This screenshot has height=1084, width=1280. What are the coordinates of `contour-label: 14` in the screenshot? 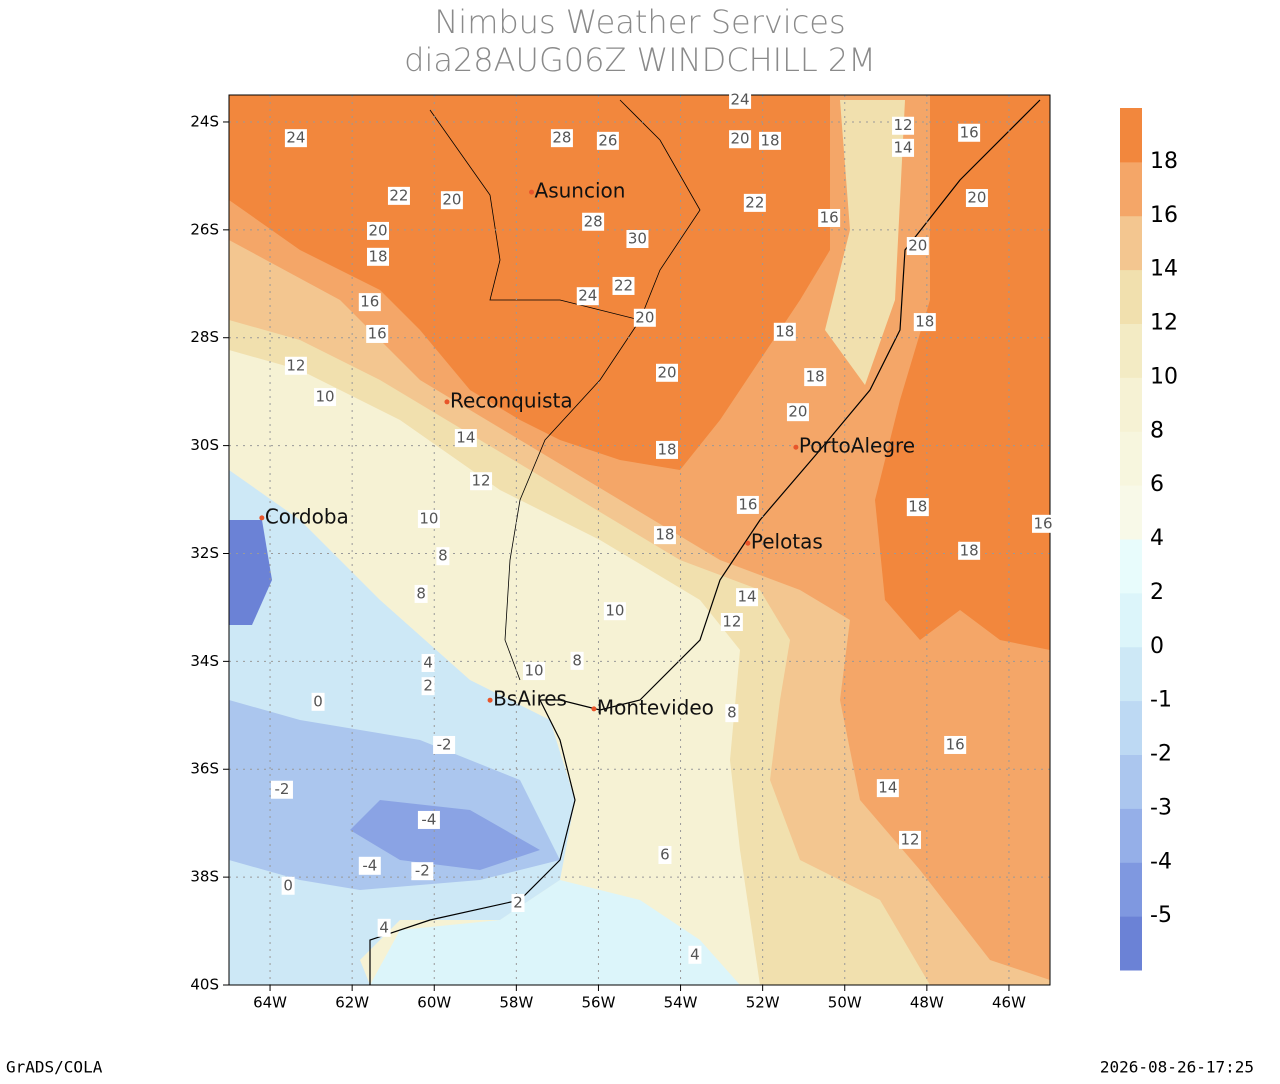 It's located at (465, 438).